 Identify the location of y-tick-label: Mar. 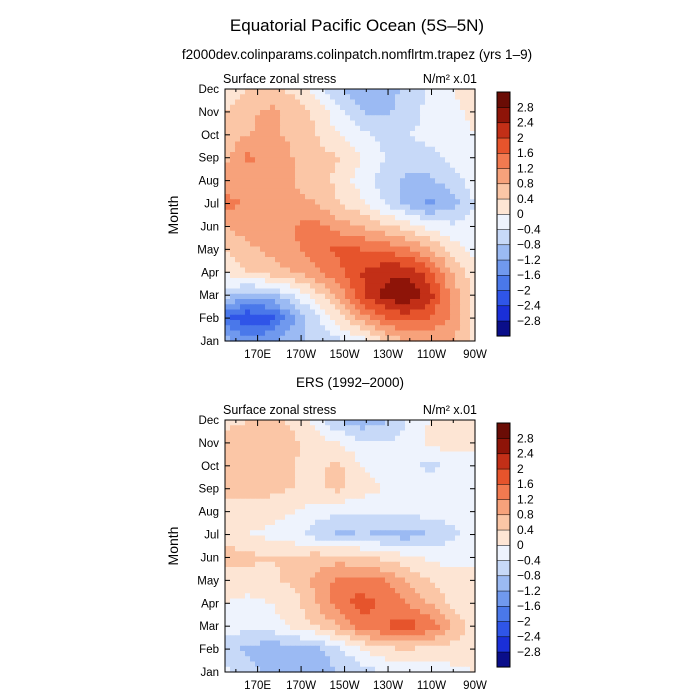
(209, 627).